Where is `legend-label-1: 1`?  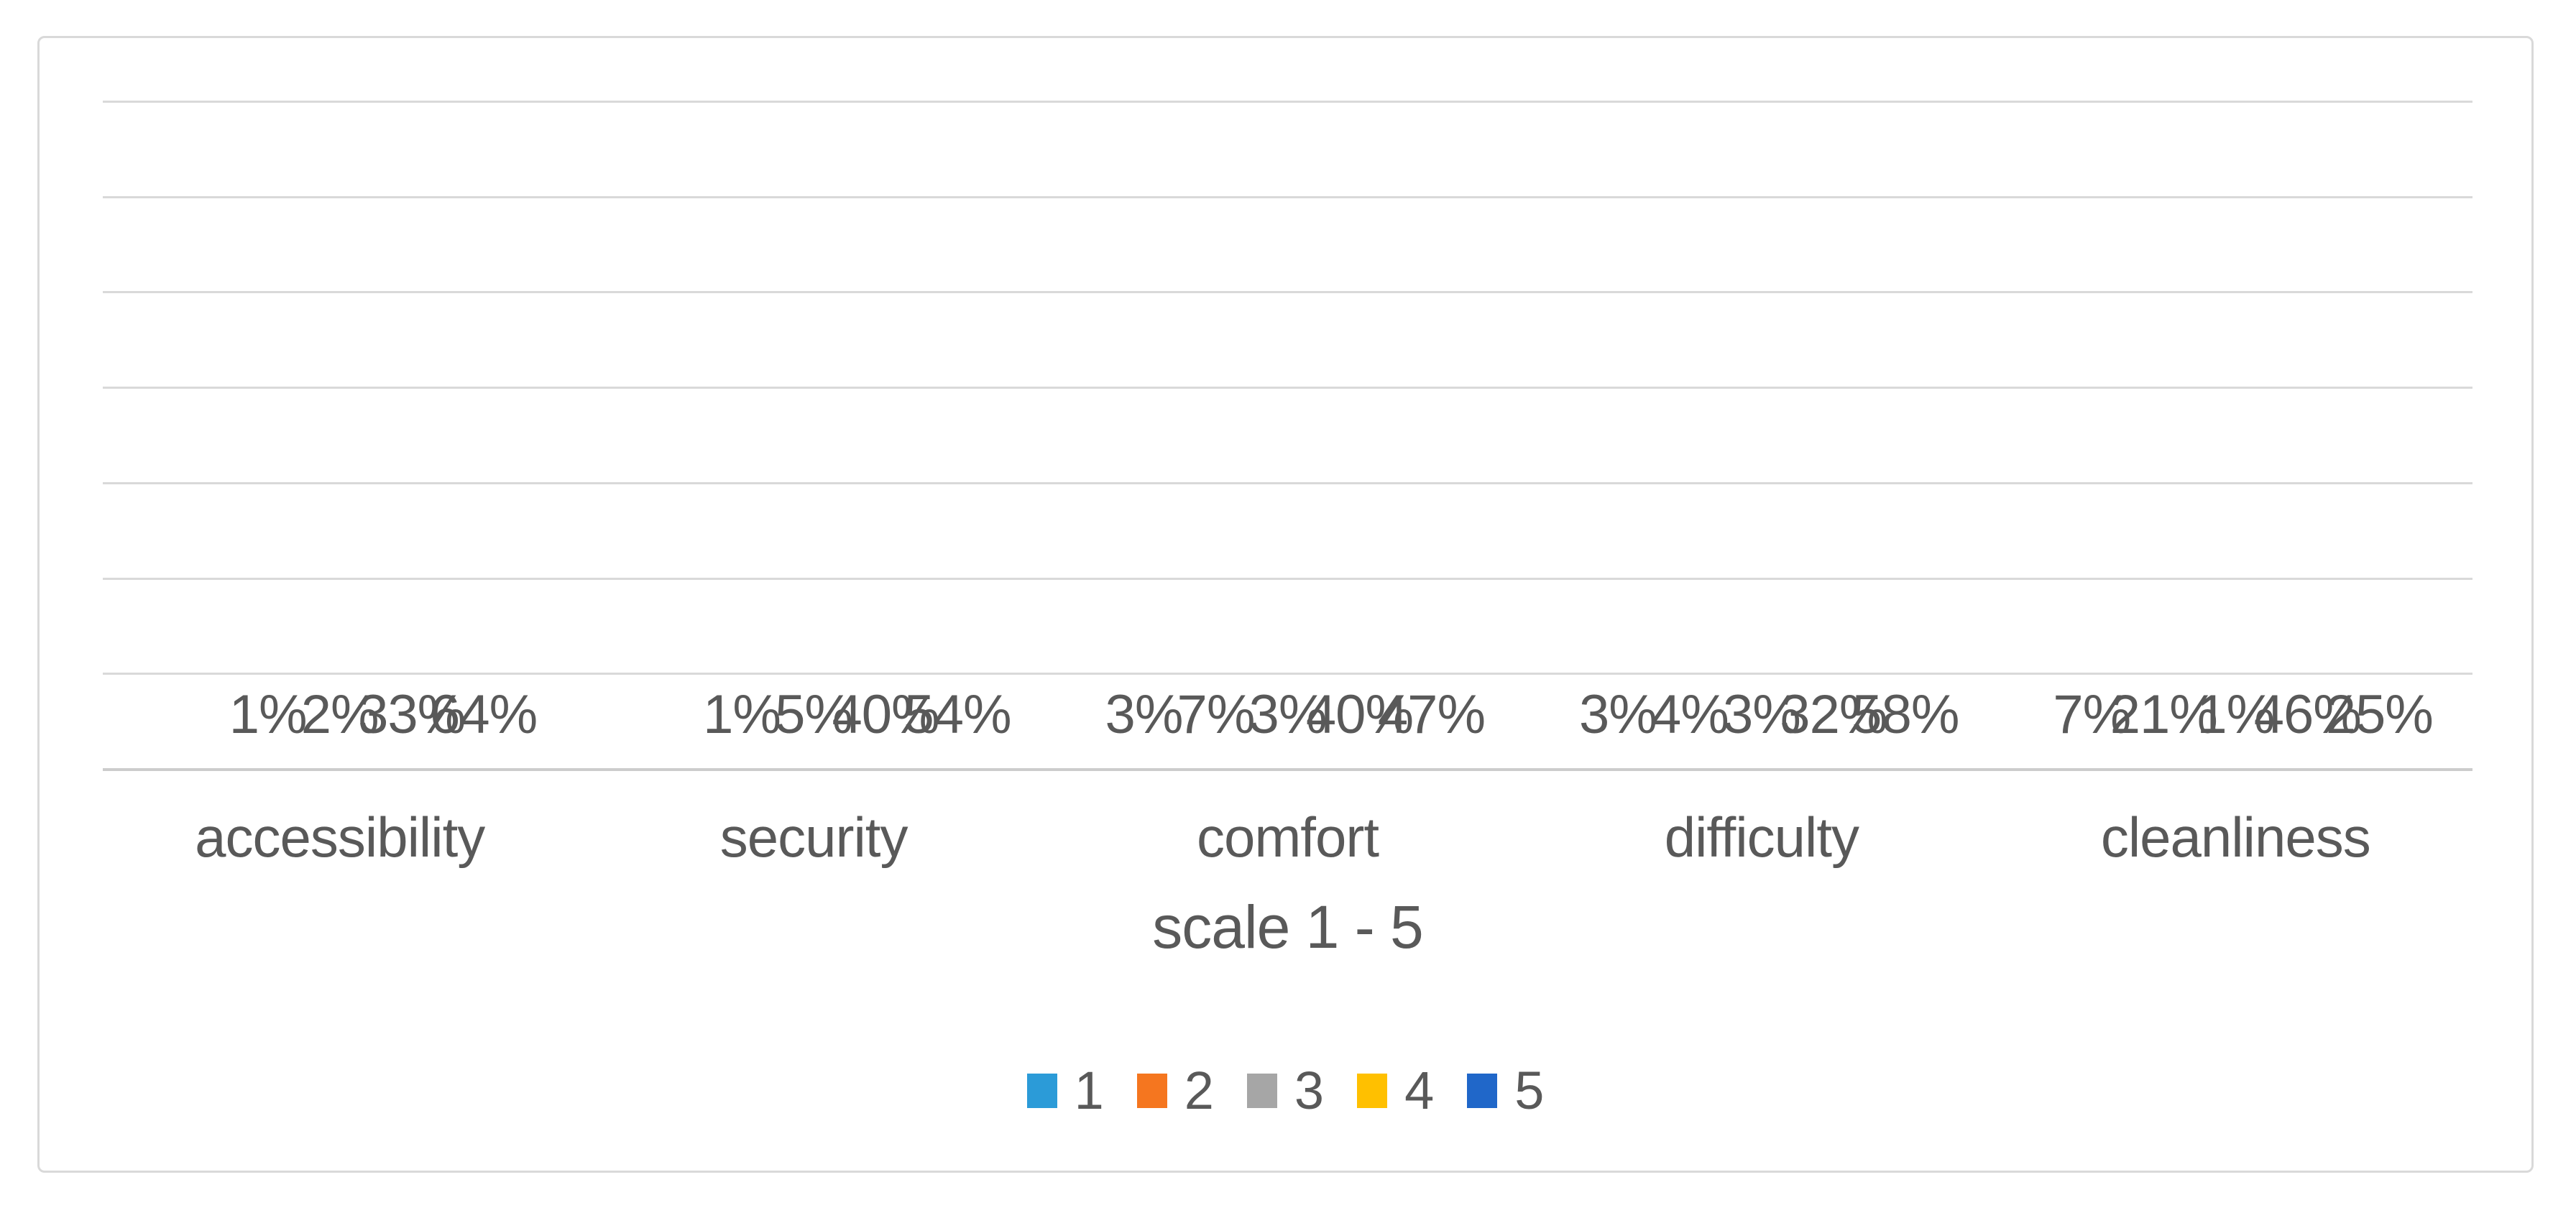 legend-label-1: 1 is located at coordinates (1089, 1090).